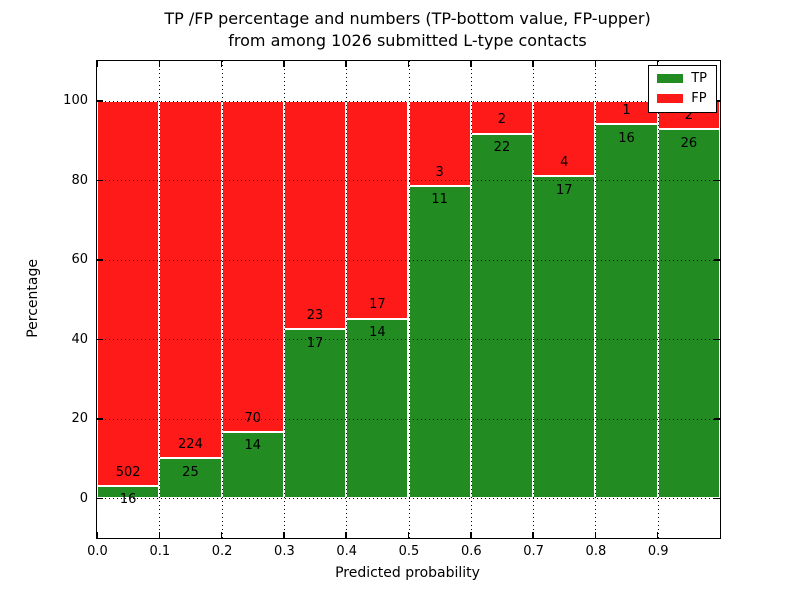  I want to click on legend-swatch-tp-icon, so click(670, 78).